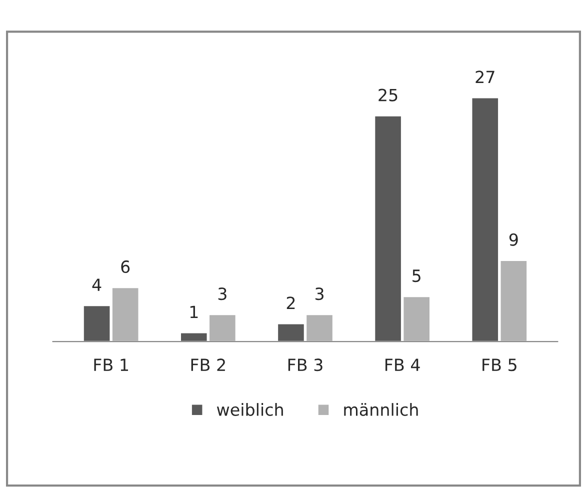 The image size is (587, 488). Describe the element at coordinates (388, 95) in the screenshot. I see `data-label: 25` at that location.